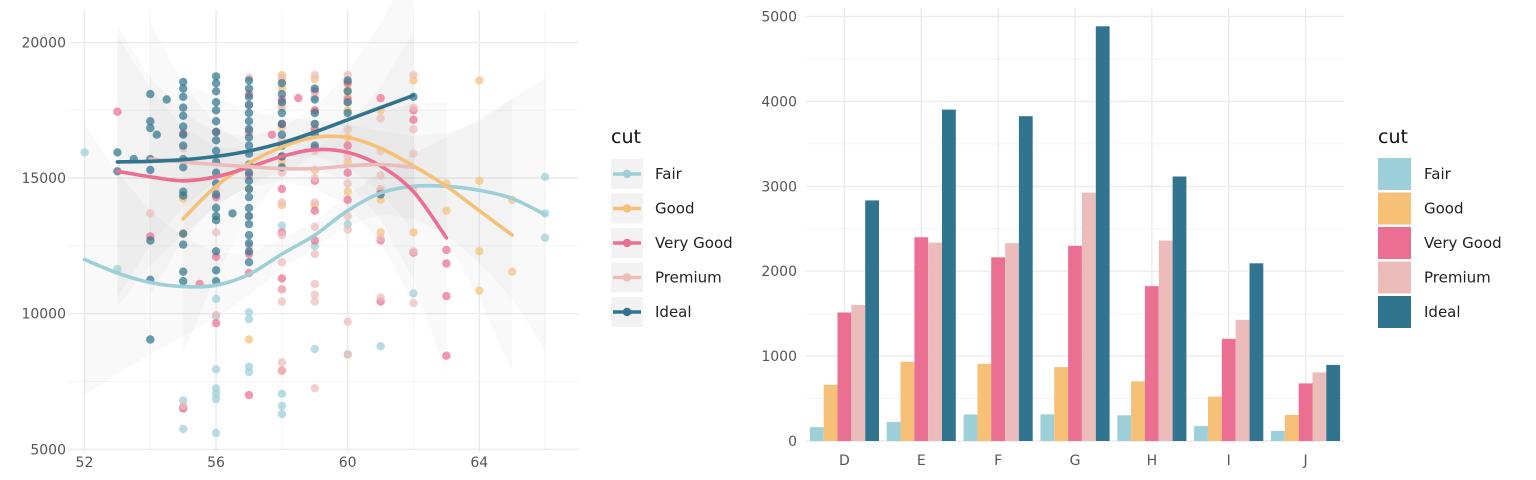 This screenshot has height=480, width=1536. I want to click on bar-e-fair, so click(893, 431).